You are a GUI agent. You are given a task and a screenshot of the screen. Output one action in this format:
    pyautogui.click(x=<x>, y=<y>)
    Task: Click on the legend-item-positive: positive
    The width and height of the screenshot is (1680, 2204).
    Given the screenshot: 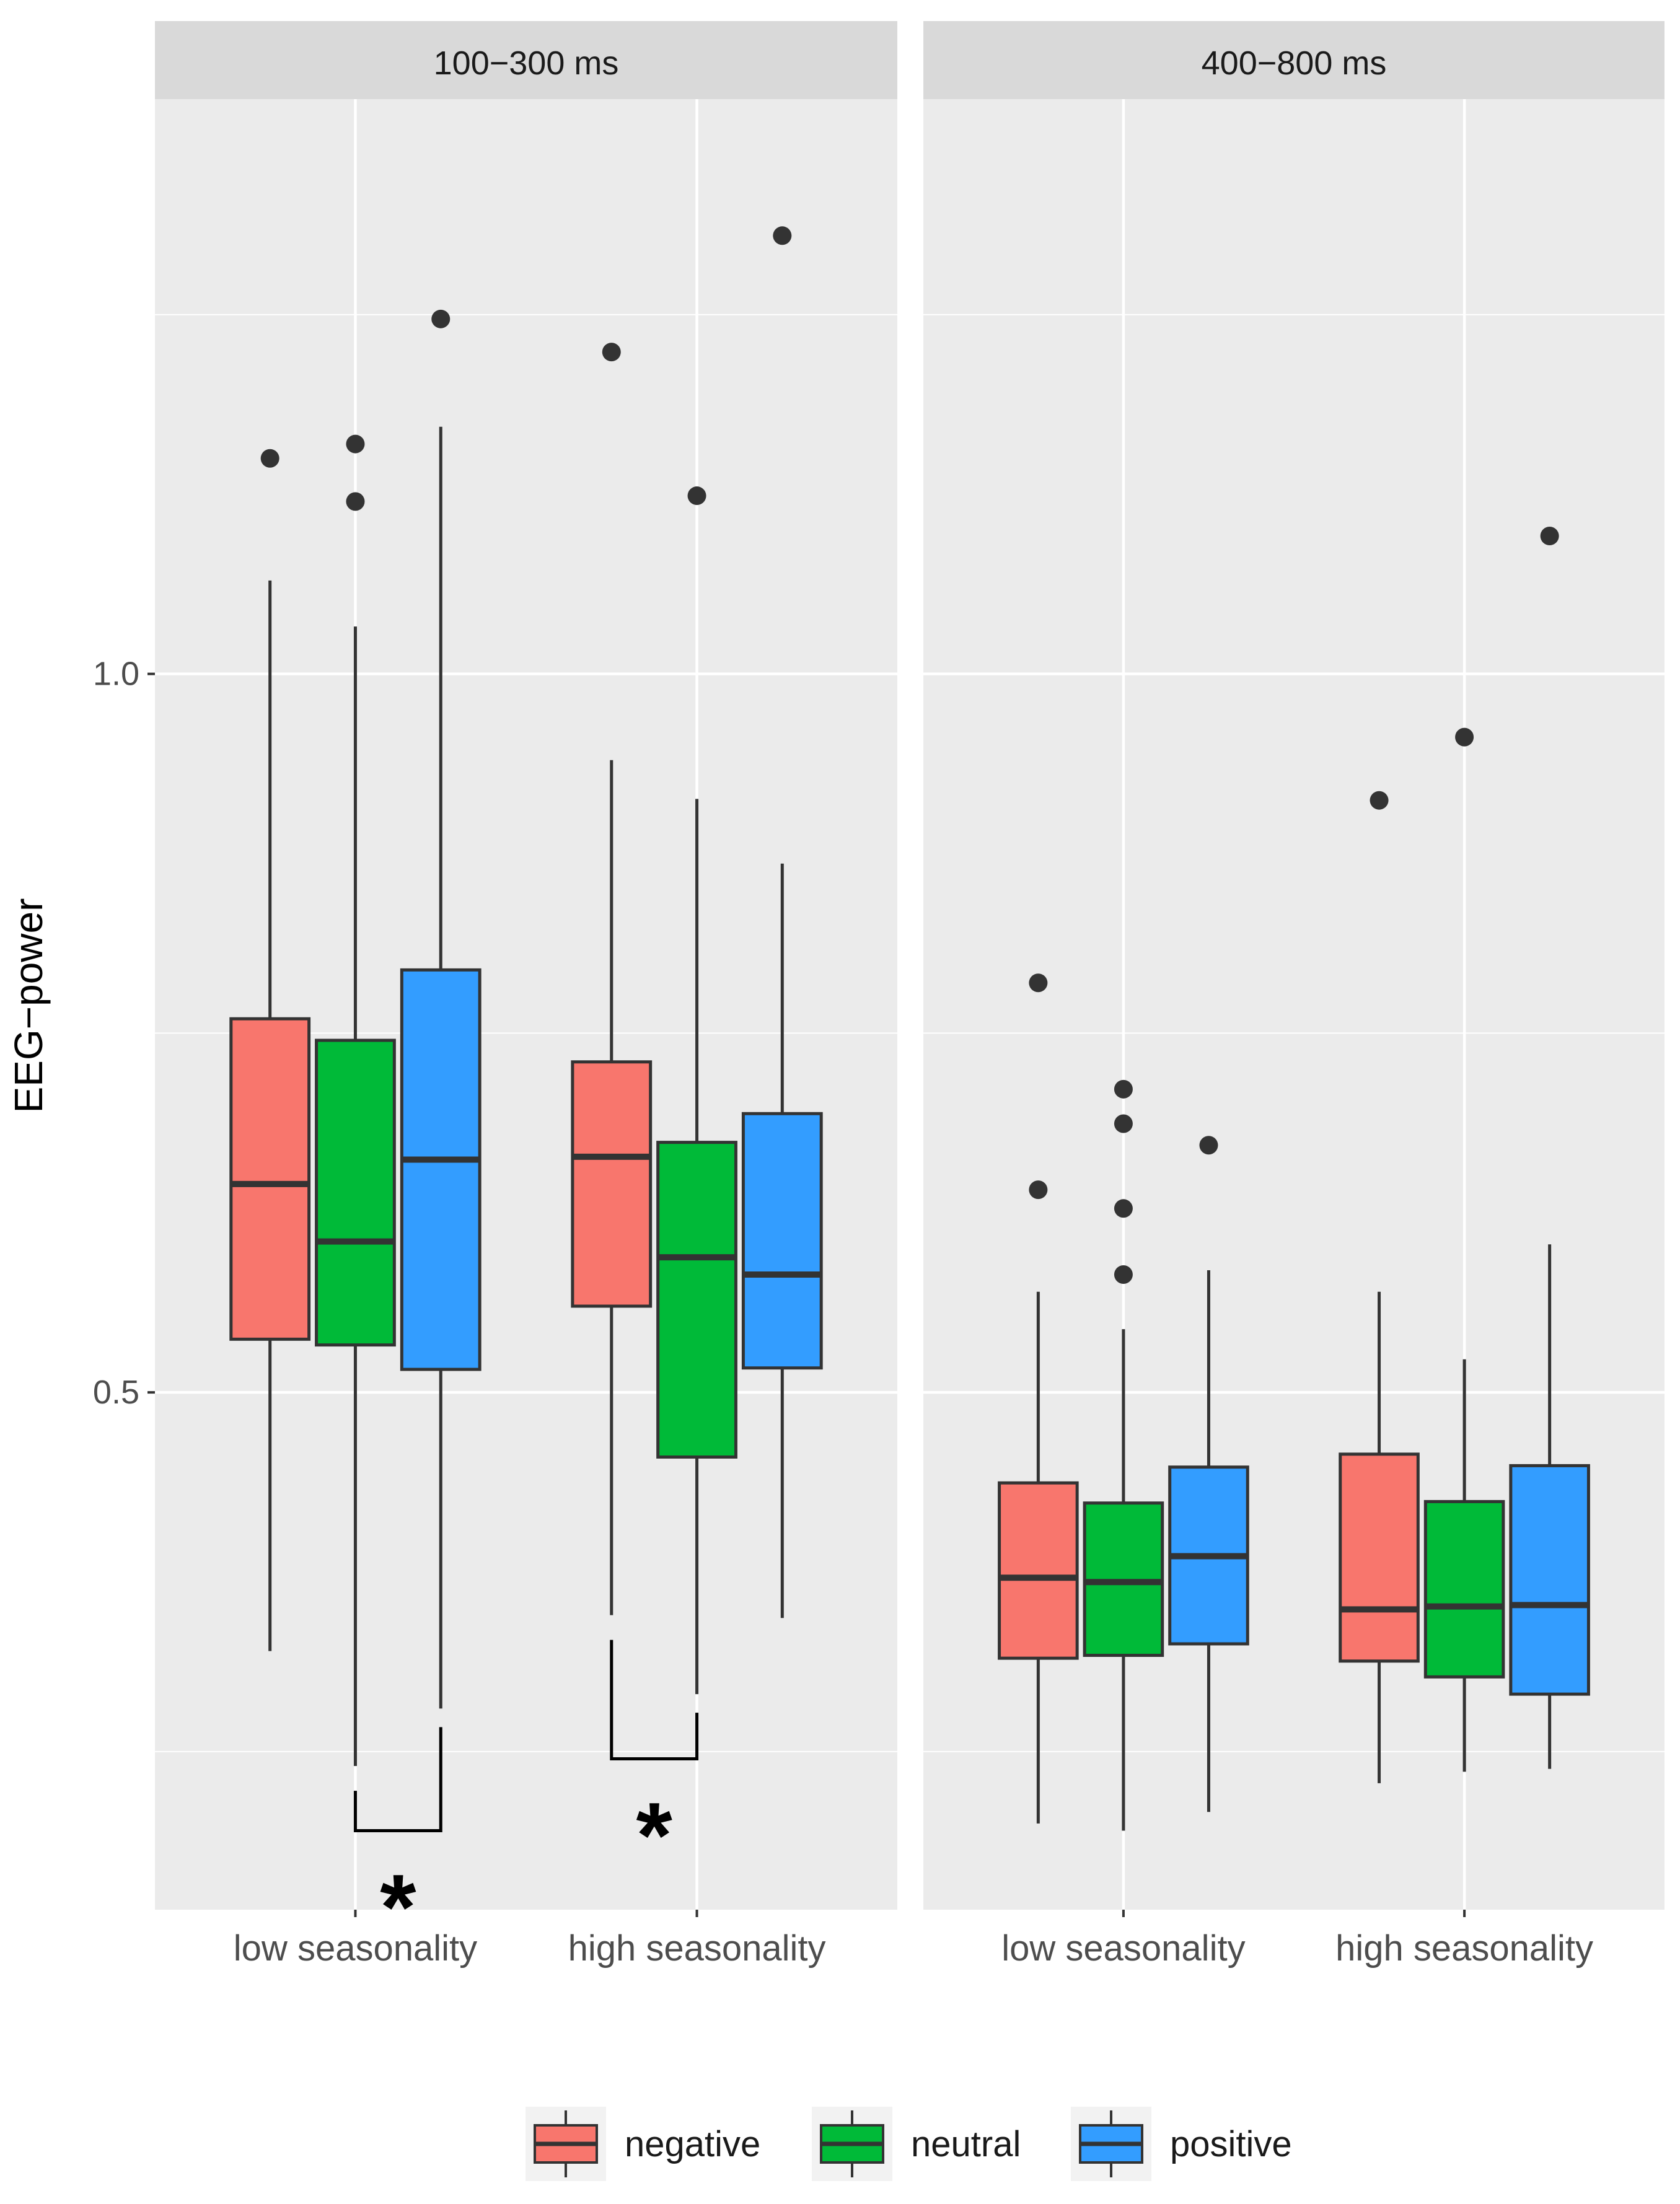 What is the action you would take?
    pyautogui.click(x=1181, y=2144)
    